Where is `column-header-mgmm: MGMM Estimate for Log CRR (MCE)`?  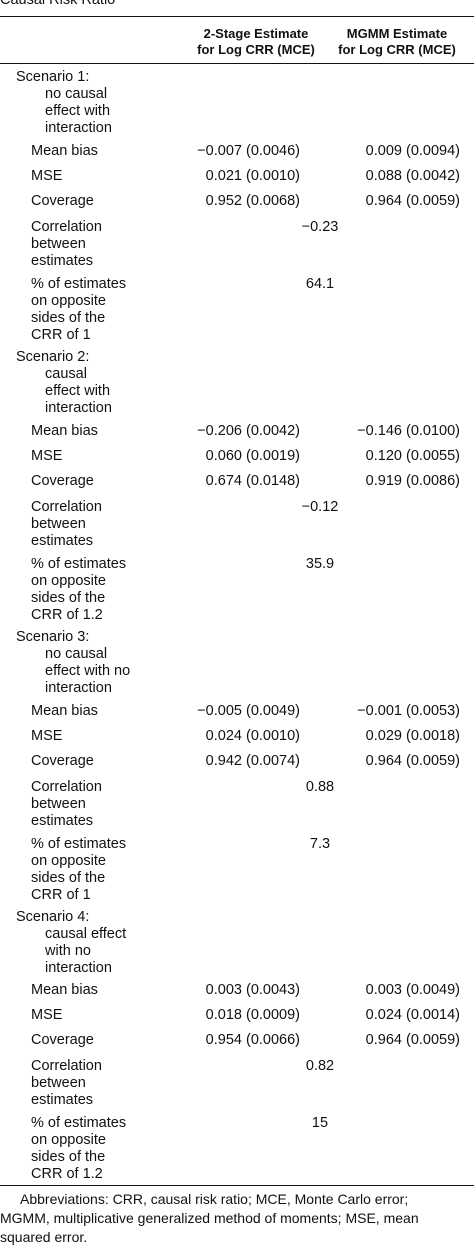
column-header-mgmm: MGMM Estimate for Log CRR (MCE) is located at coordinates (397, 41).